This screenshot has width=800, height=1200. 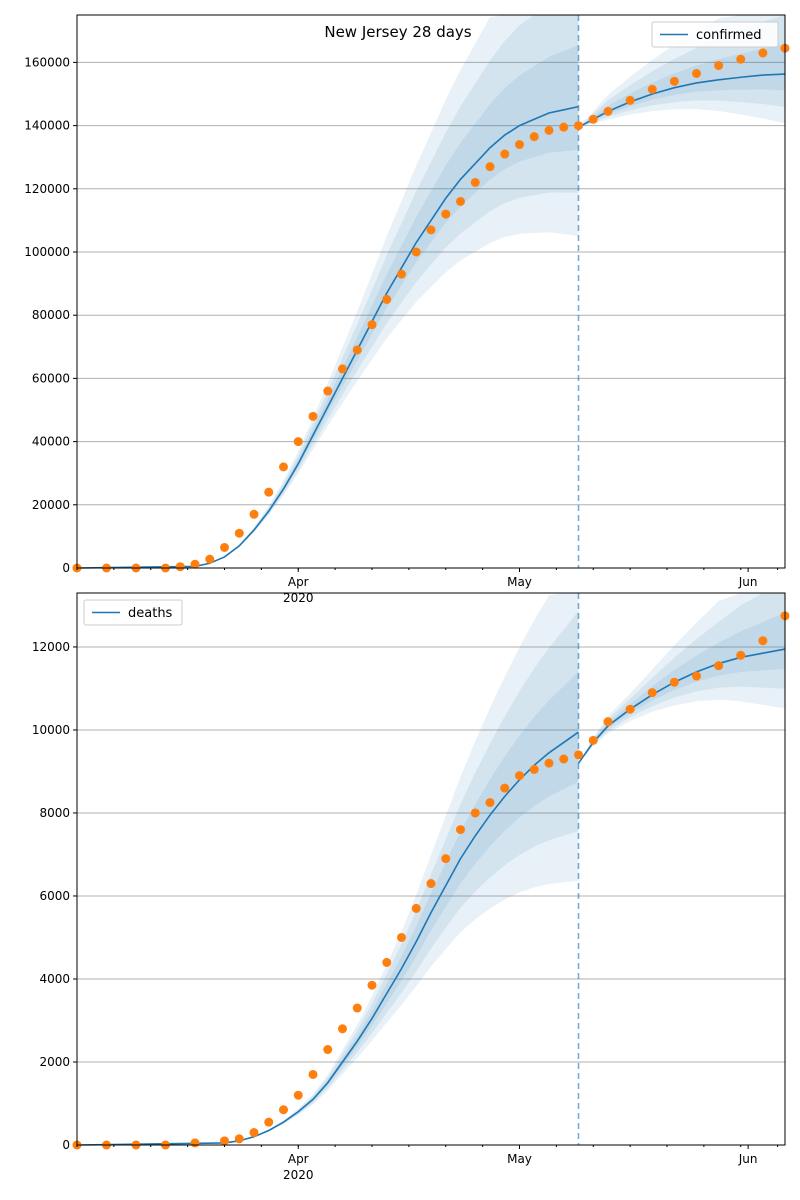 I want to click on y-tick-label: 10000, so click(x=51, y=730).